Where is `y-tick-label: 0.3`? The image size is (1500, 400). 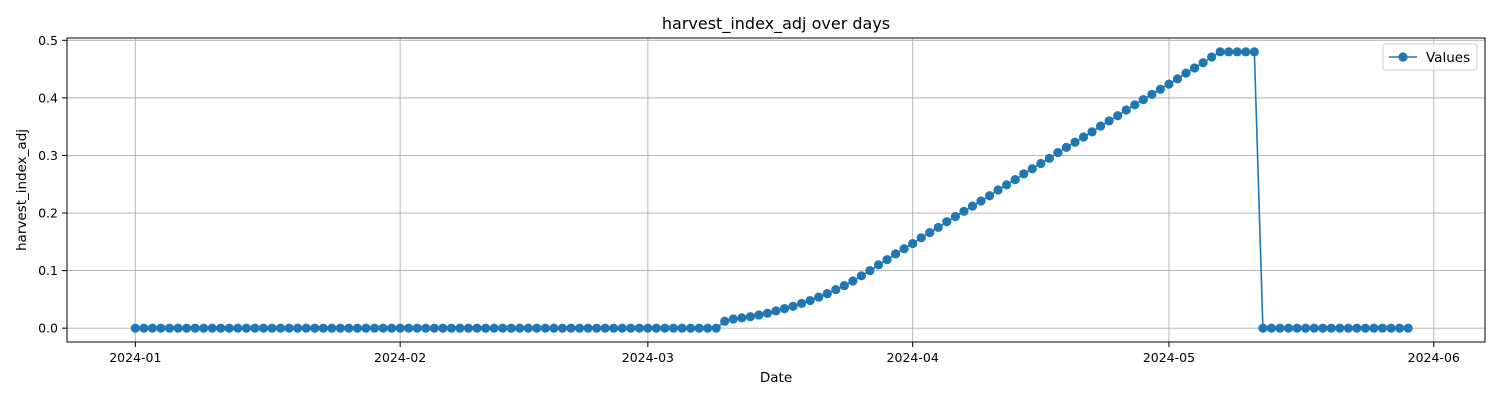
y-tick-label: 0.3 is located at coordinates (48, 155).